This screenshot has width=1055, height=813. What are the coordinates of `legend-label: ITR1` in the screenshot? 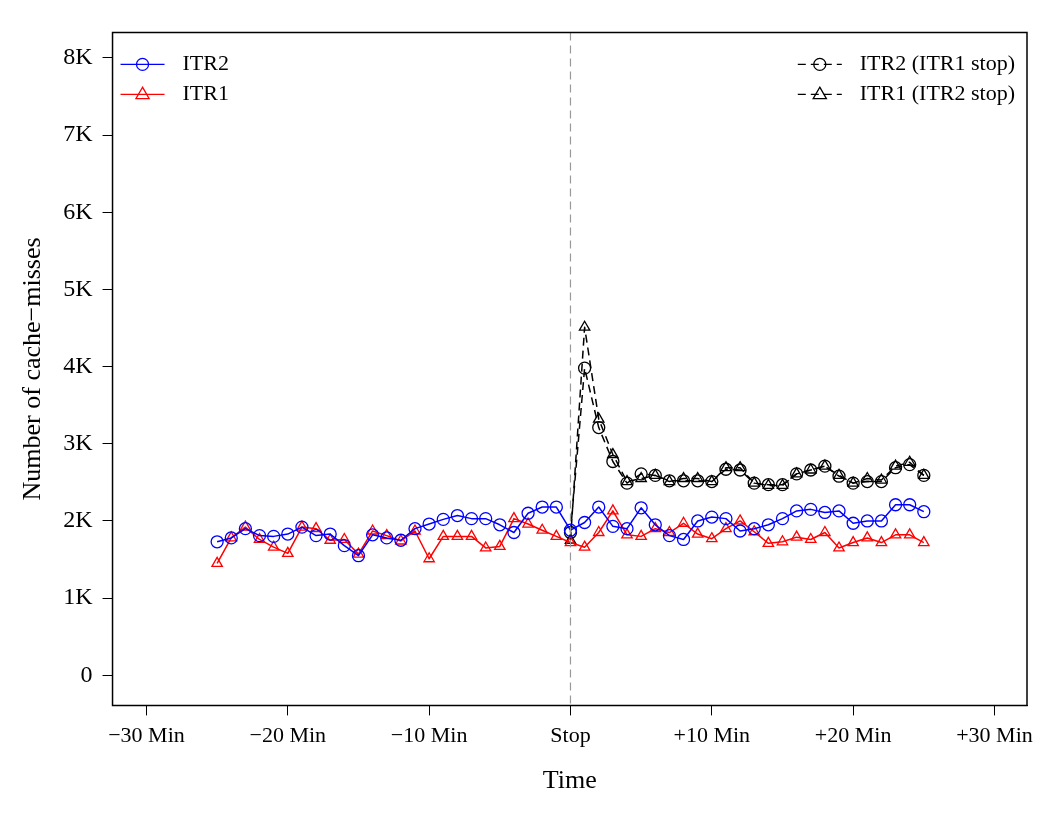 It's located at (205, 93).